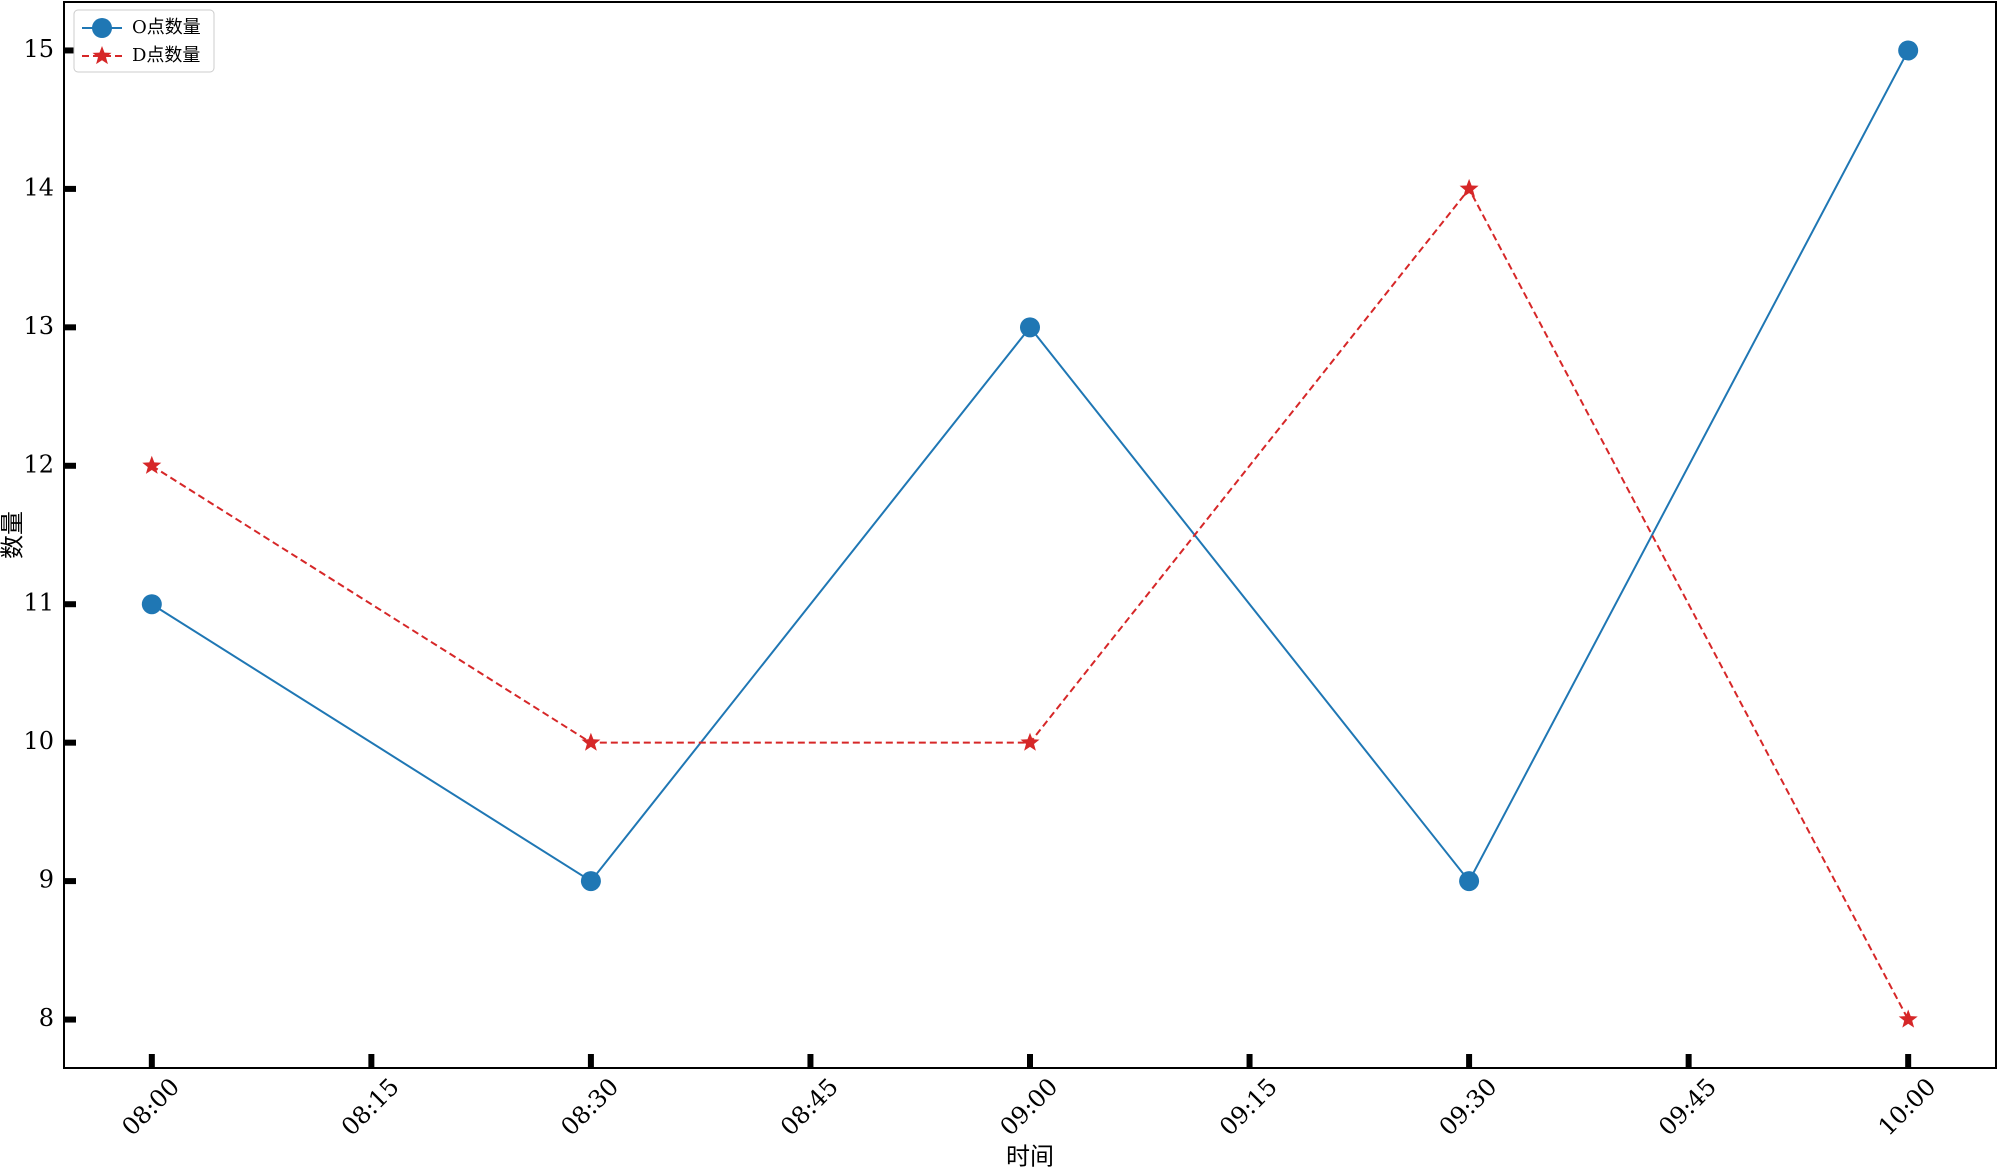  What do you see at coordinates (38, 326) in the screenshot?
I see `y-tick-label: 13` at bounding box center [38, 326].